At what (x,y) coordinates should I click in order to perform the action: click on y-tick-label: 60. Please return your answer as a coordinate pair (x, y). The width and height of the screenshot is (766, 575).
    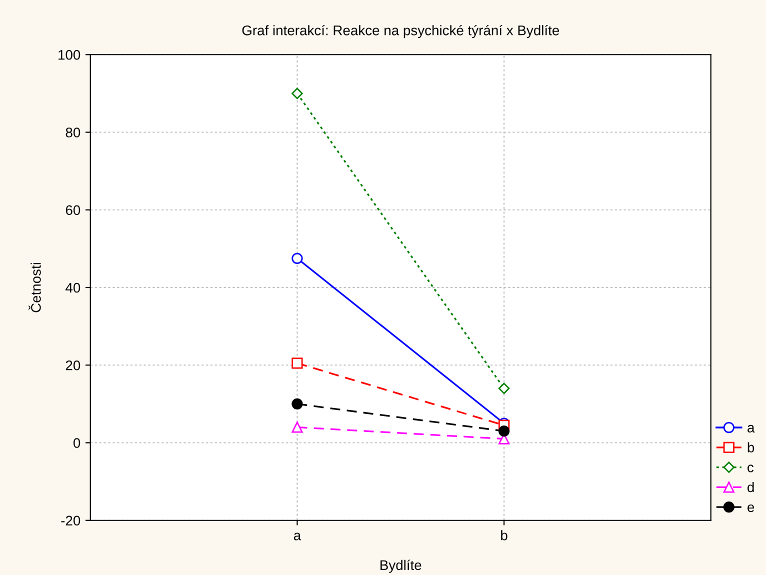
    Looking at the image, I should click on (73, 210).